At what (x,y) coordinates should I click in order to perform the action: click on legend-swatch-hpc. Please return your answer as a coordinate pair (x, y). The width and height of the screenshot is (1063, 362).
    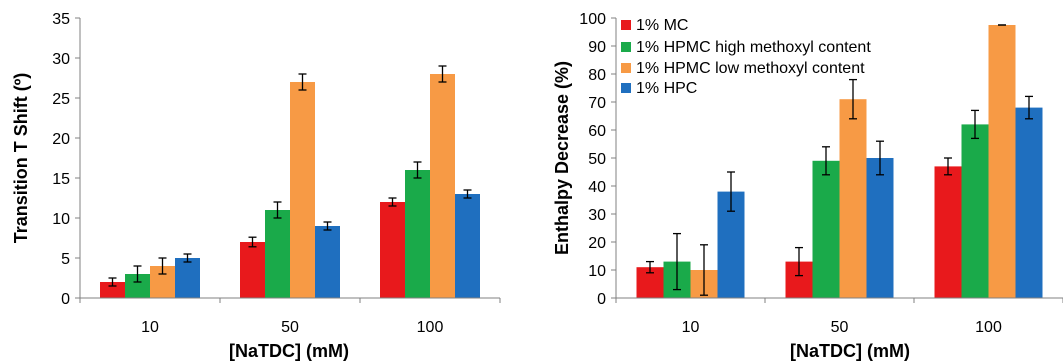
    Looking at the image, I should click on (626, 88).